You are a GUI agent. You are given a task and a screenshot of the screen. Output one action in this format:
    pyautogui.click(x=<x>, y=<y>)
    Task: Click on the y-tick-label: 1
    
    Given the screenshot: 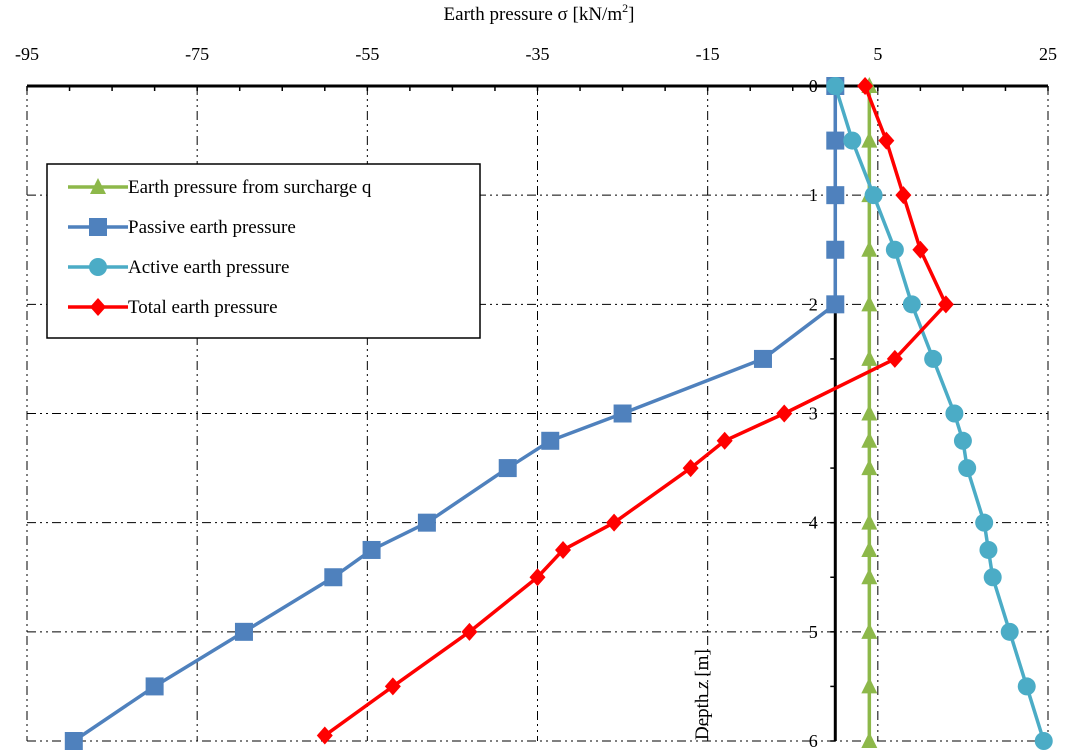 What is the action you would take?
    pyautogui.click(x=813, y=195)
    